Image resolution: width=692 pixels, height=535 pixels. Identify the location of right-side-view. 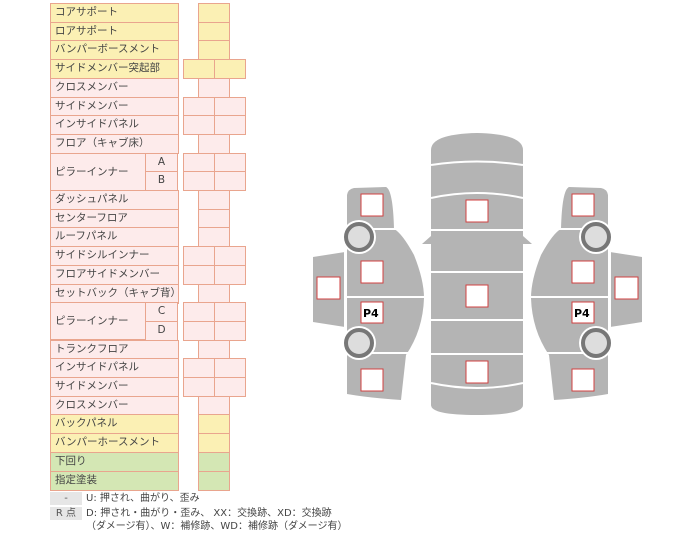
(586, 293).